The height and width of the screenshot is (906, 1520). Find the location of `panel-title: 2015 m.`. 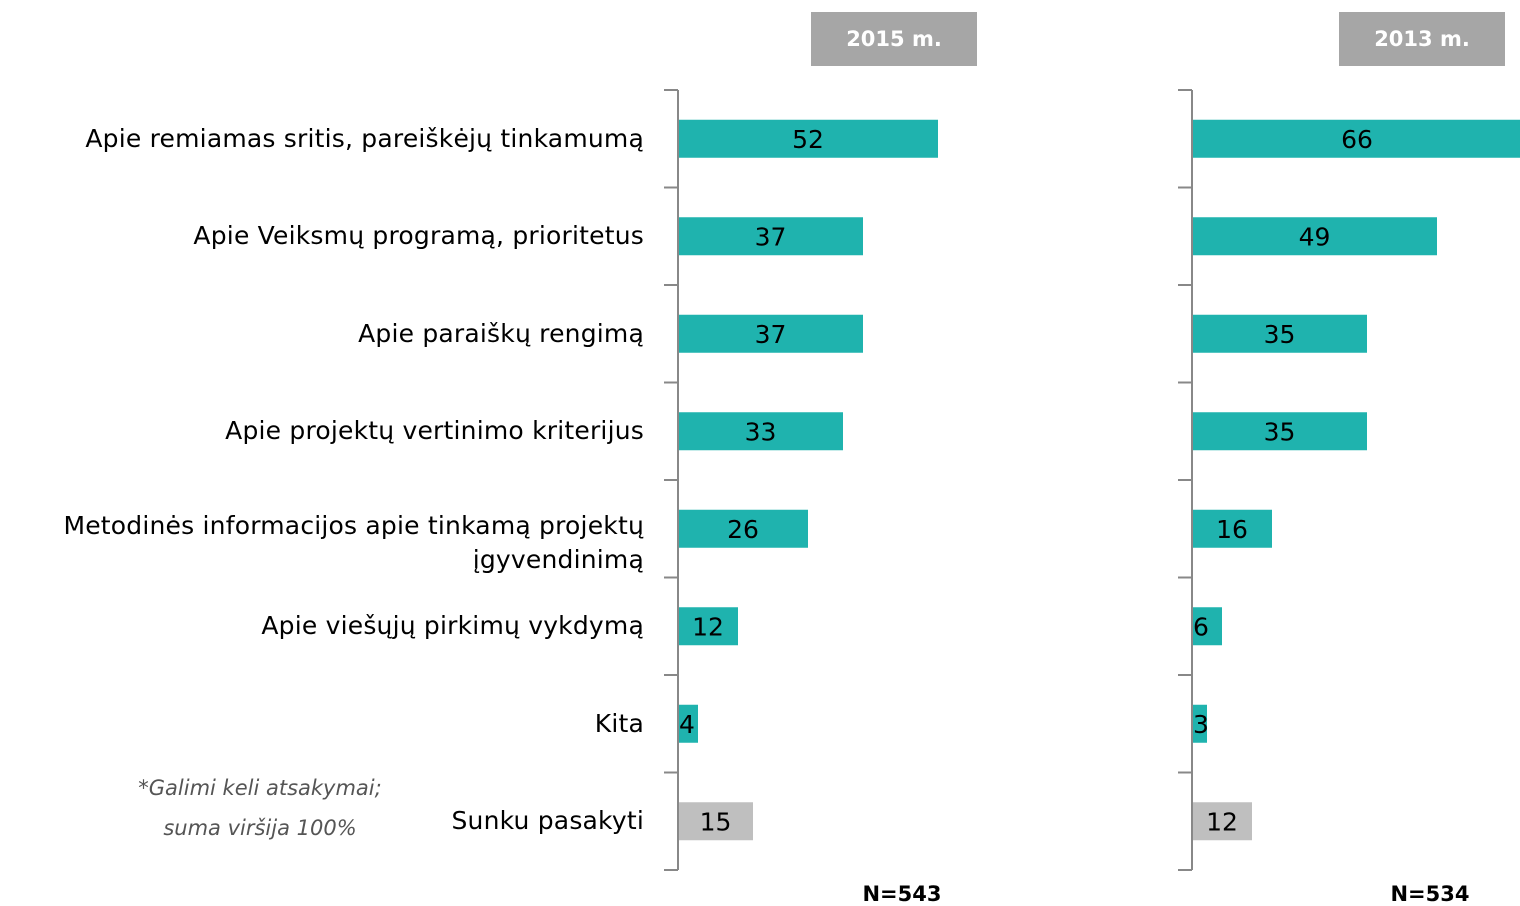

panel-title: 2015 m. is located at coordinates (894, 39).